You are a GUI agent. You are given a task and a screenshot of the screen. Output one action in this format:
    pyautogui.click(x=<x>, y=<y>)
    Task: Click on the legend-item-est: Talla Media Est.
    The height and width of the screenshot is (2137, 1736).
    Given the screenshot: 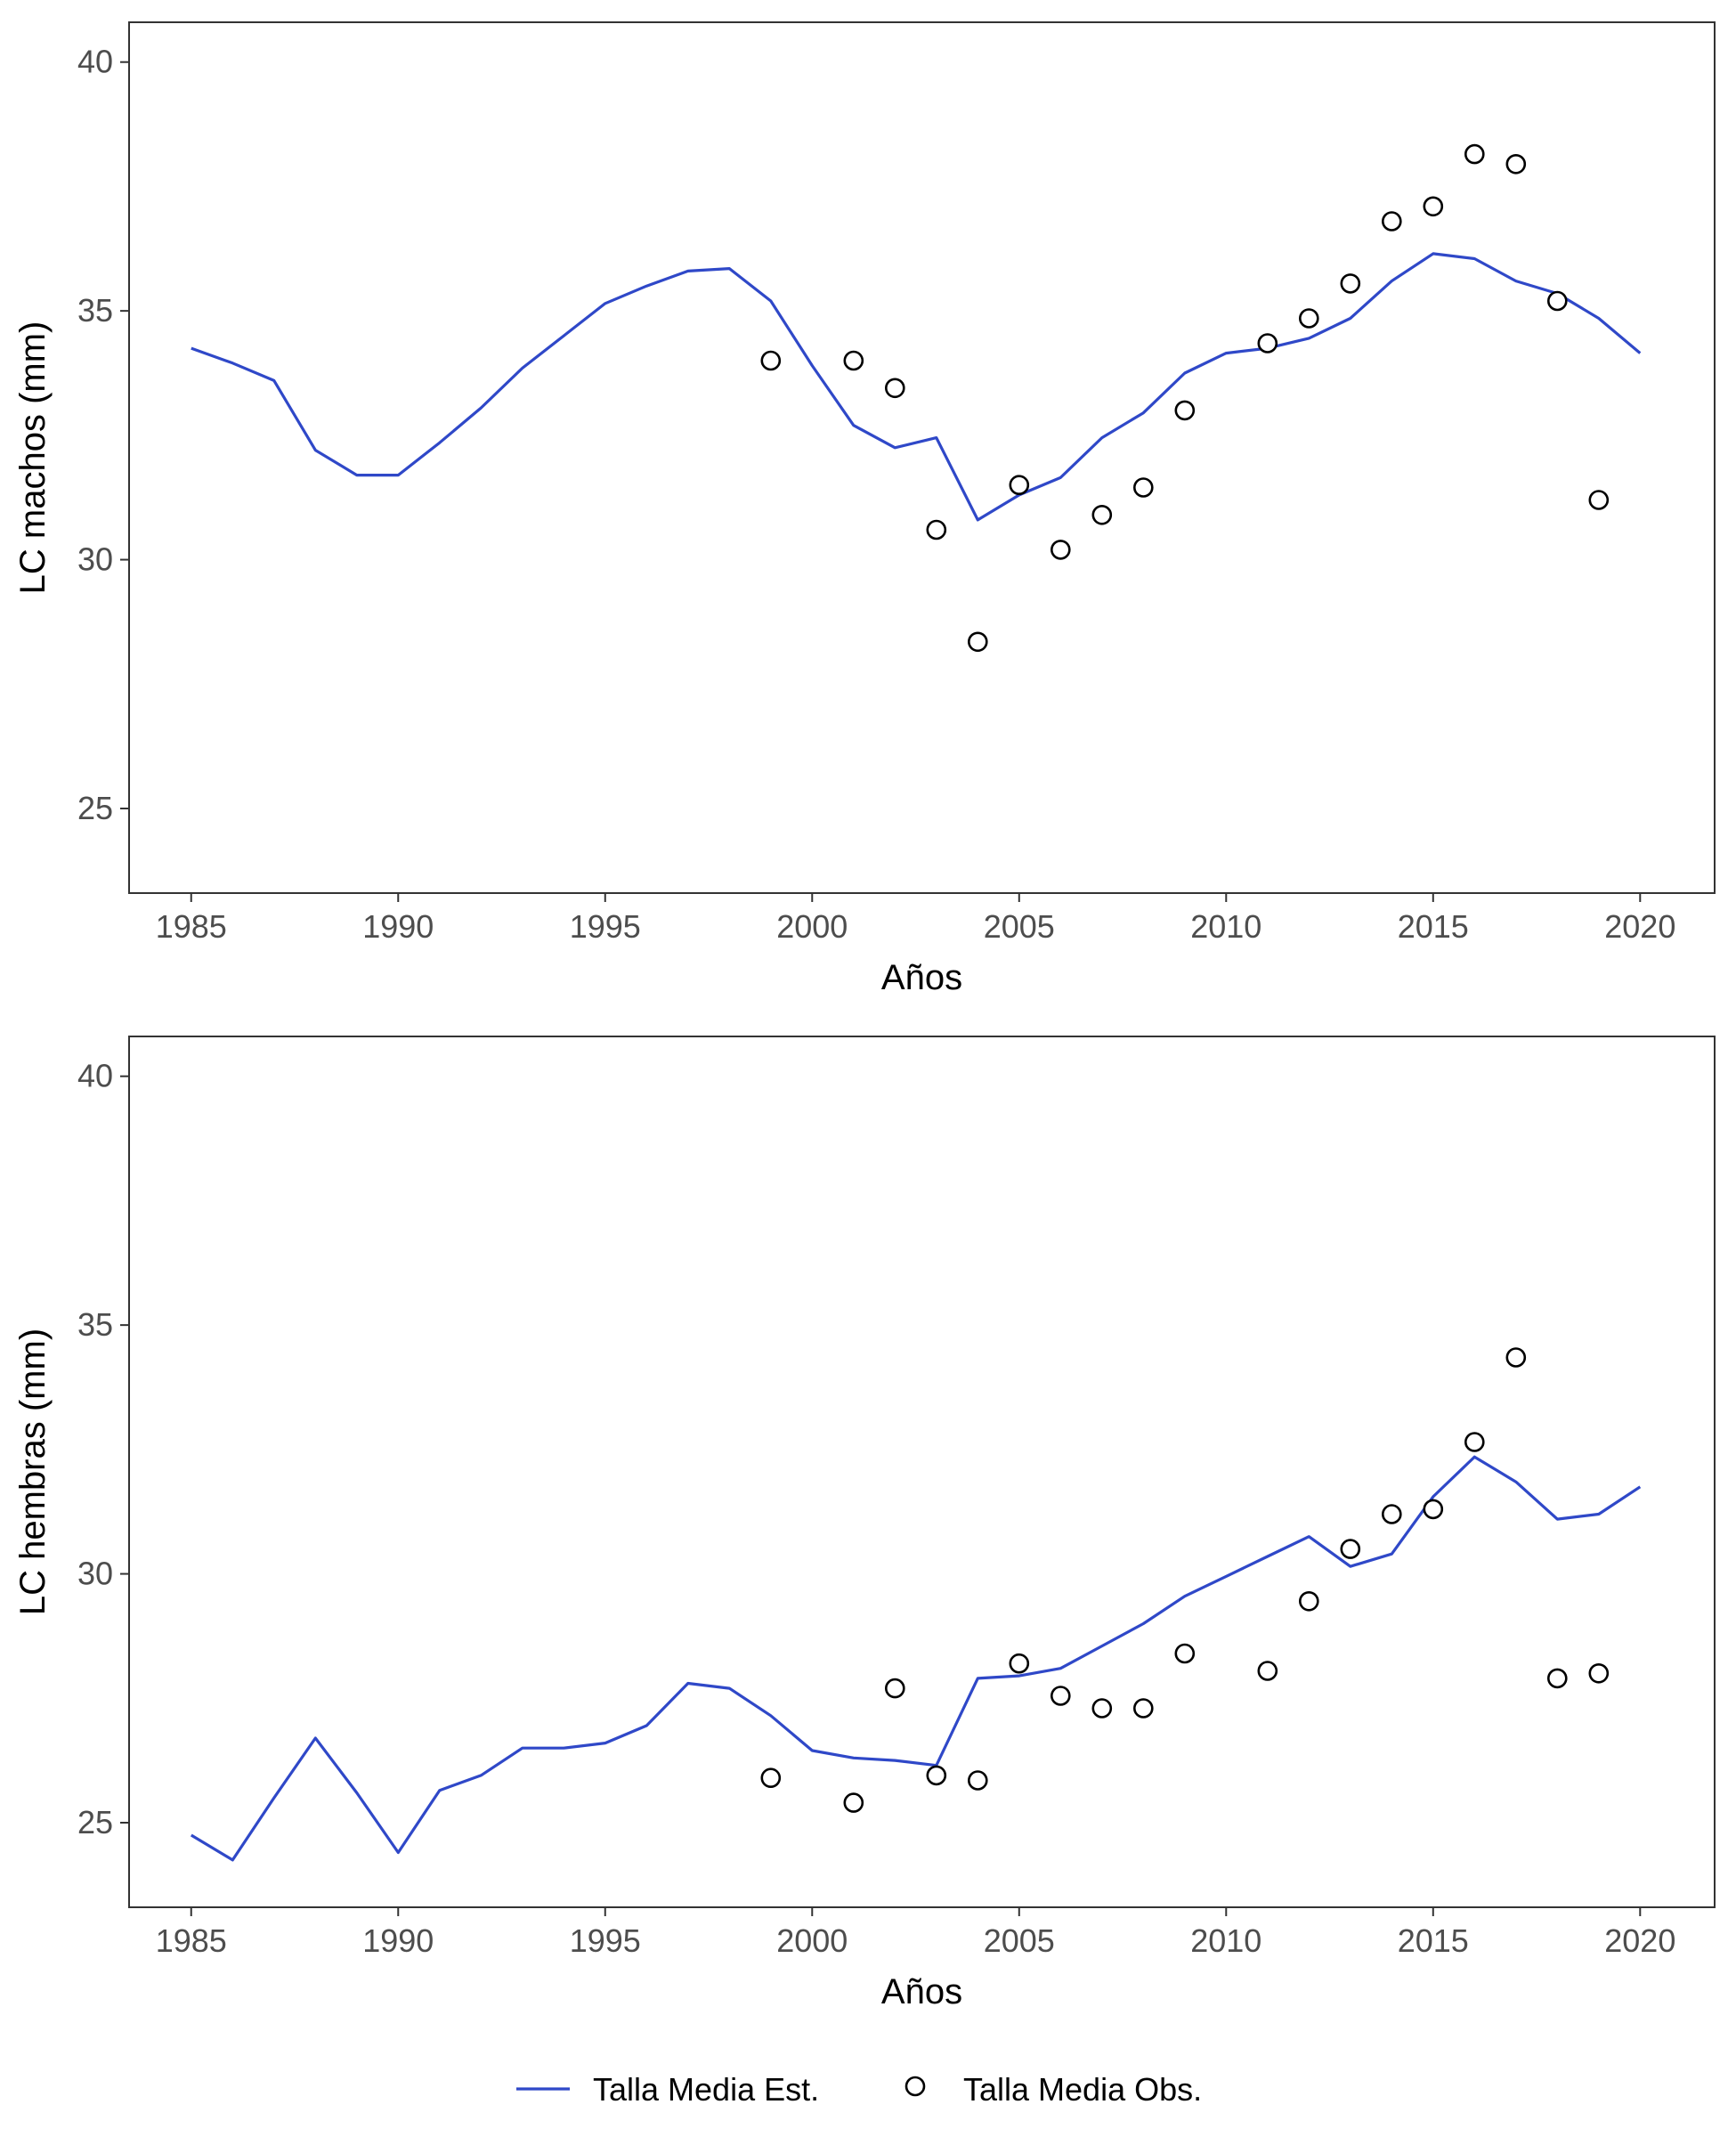 What is the action you would take?
    pyautogui.click(x=667, y=2089)
    